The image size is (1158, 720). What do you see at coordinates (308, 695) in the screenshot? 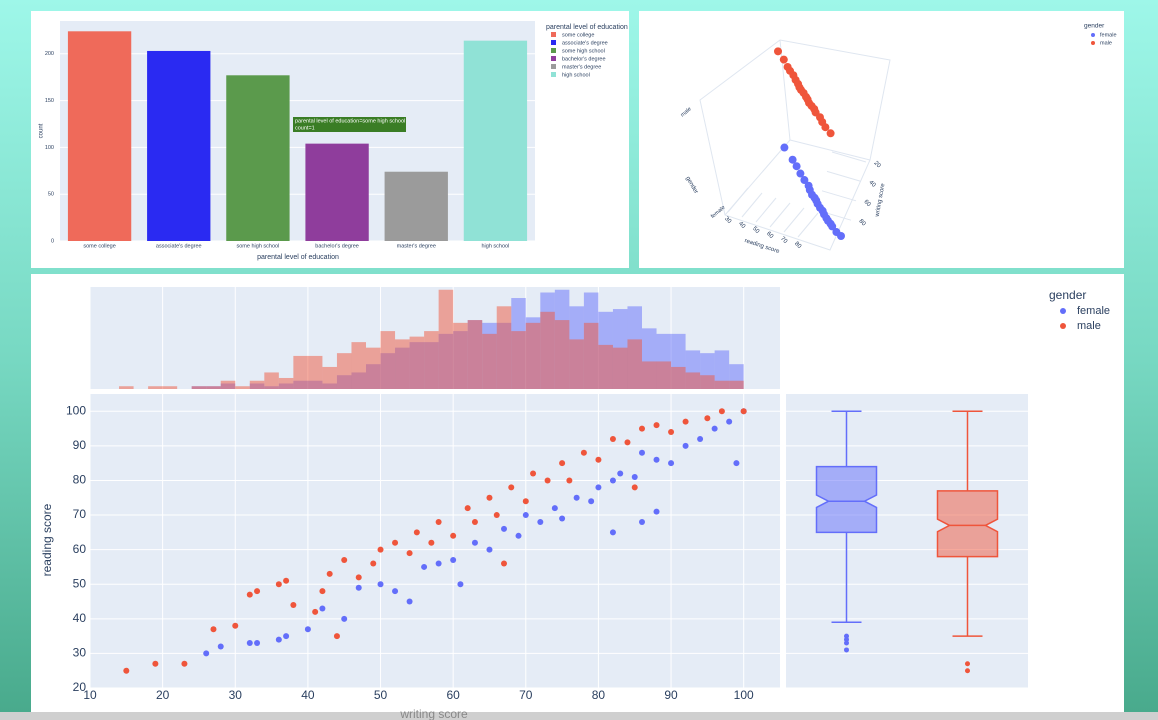
I see `x-tick-label: 40` at bounding box center [308, 695].